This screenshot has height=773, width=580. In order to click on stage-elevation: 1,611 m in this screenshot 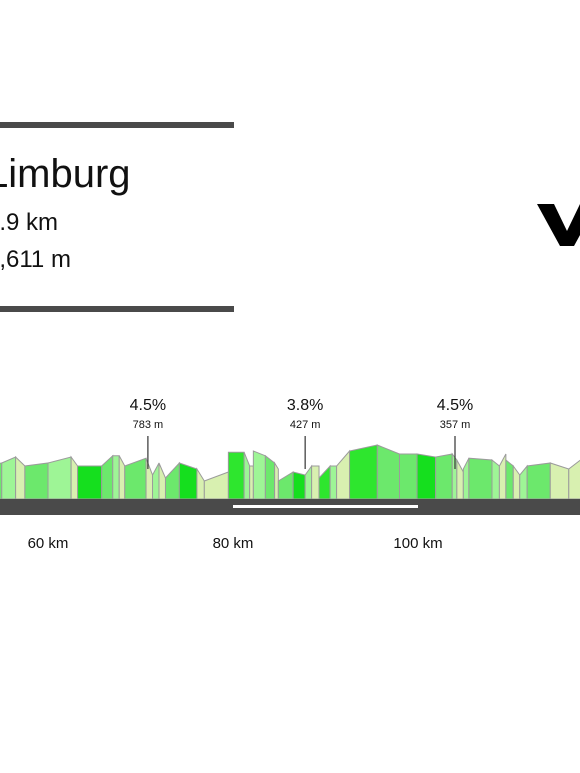, I will do `click(35, 259)`.